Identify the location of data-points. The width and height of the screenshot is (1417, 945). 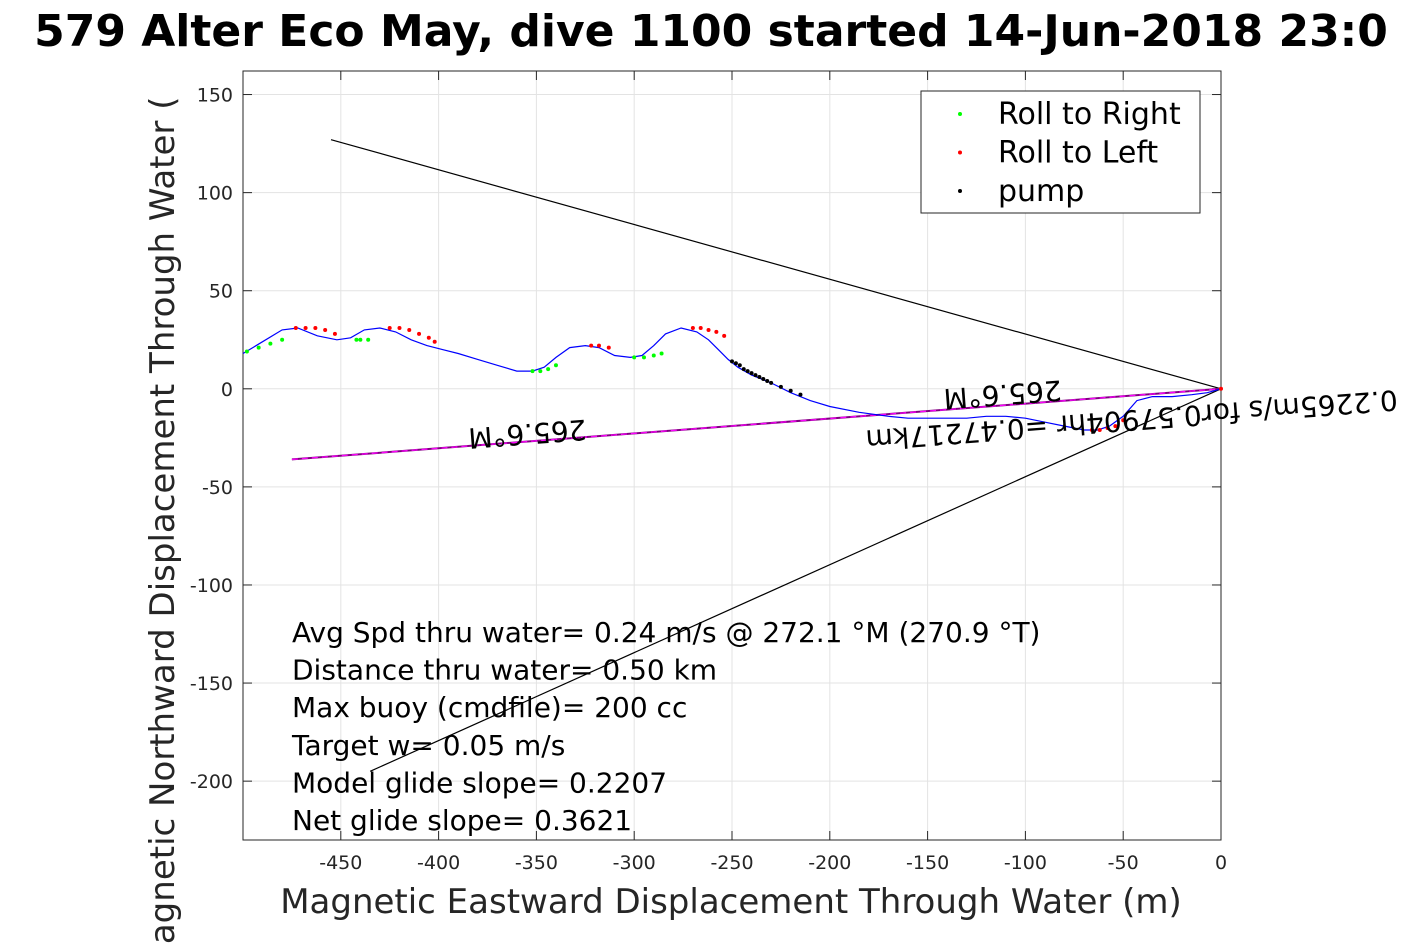
(733, 378).